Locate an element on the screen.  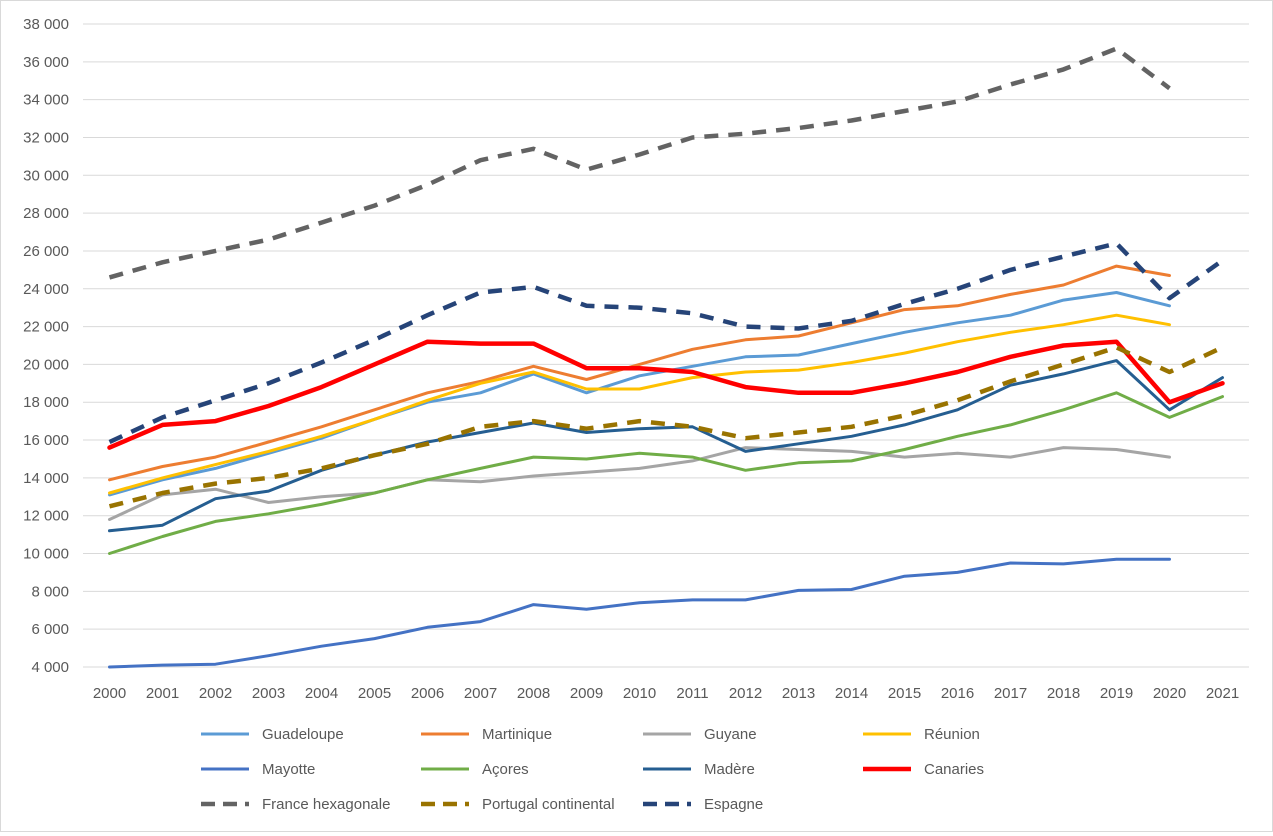
legend-item: Açores is located at coordinates (475, 769).